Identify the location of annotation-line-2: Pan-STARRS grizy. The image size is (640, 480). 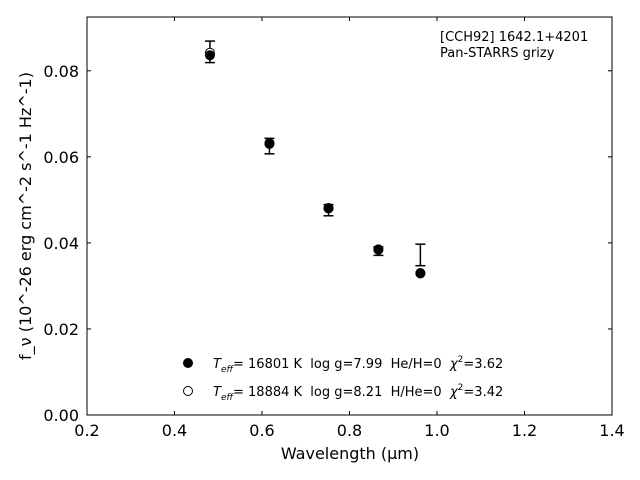
(497, 53).